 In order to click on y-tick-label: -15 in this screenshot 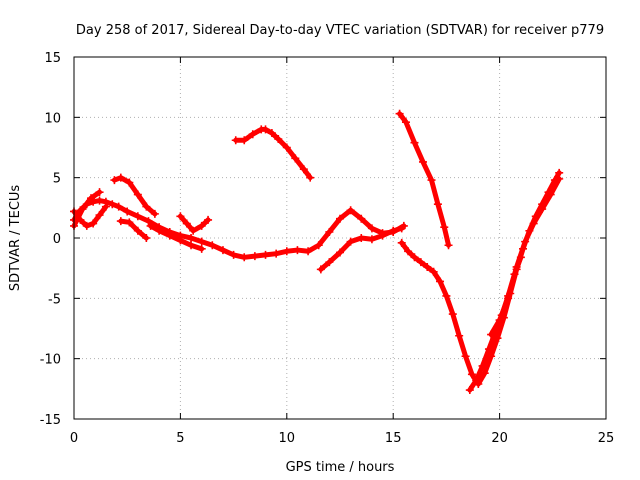, I will do `click(50, 420)`.